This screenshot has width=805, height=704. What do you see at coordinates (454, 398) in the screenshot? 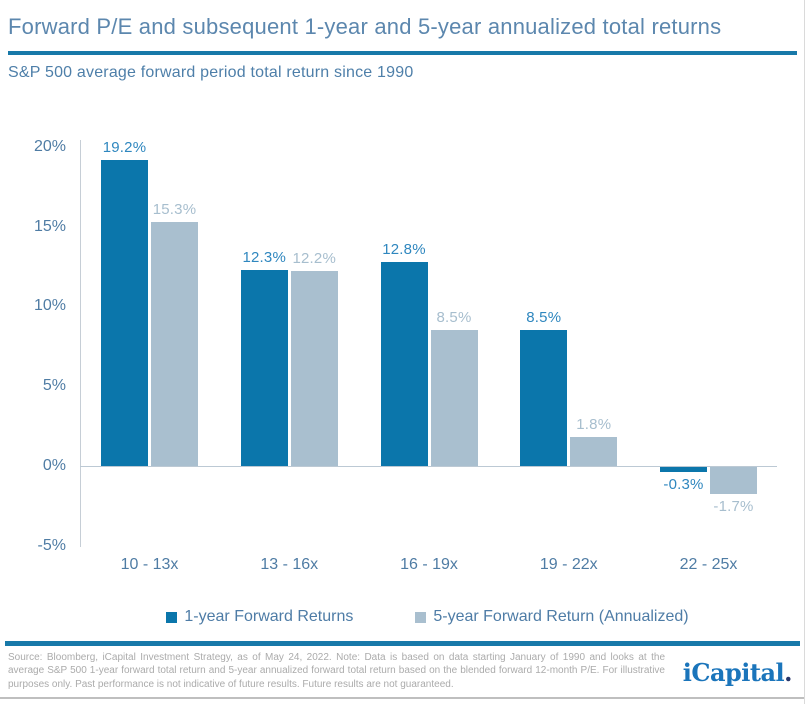
I see `bar-5-year-forward-return-annualized-16-19x` at bounding box center [454, 398].